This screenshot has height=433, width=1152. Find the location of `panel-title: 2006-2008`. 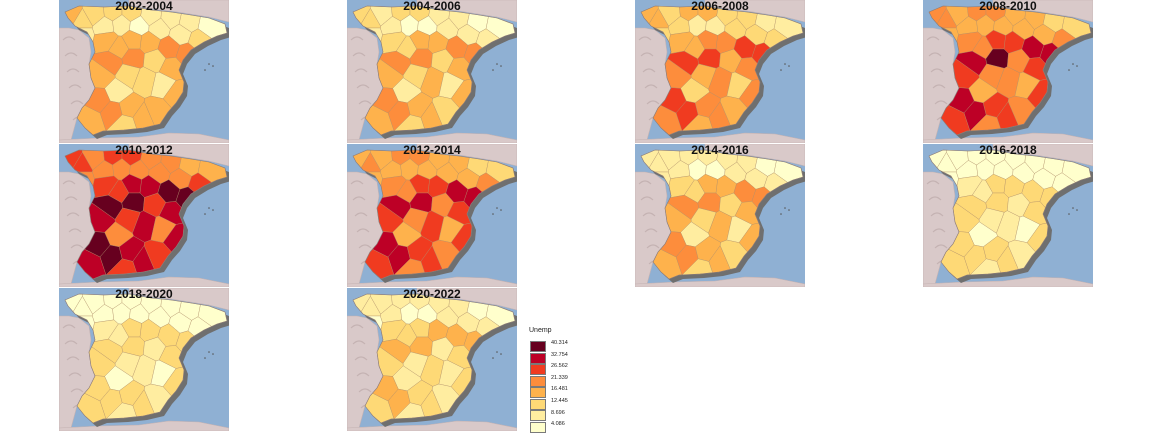

panel-title: 2006-2008 is located at coordinates (720, 6).